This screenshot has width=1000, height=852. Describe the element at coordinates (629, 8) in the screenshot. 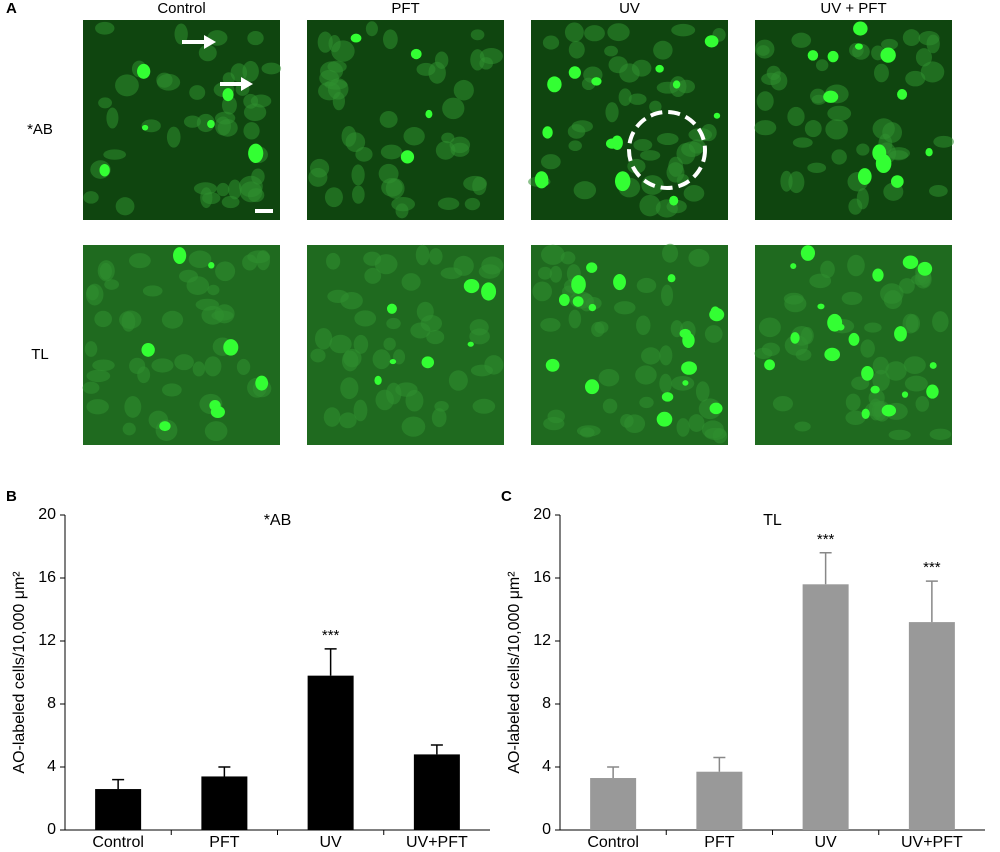

I see `column-header: UV` at that location.